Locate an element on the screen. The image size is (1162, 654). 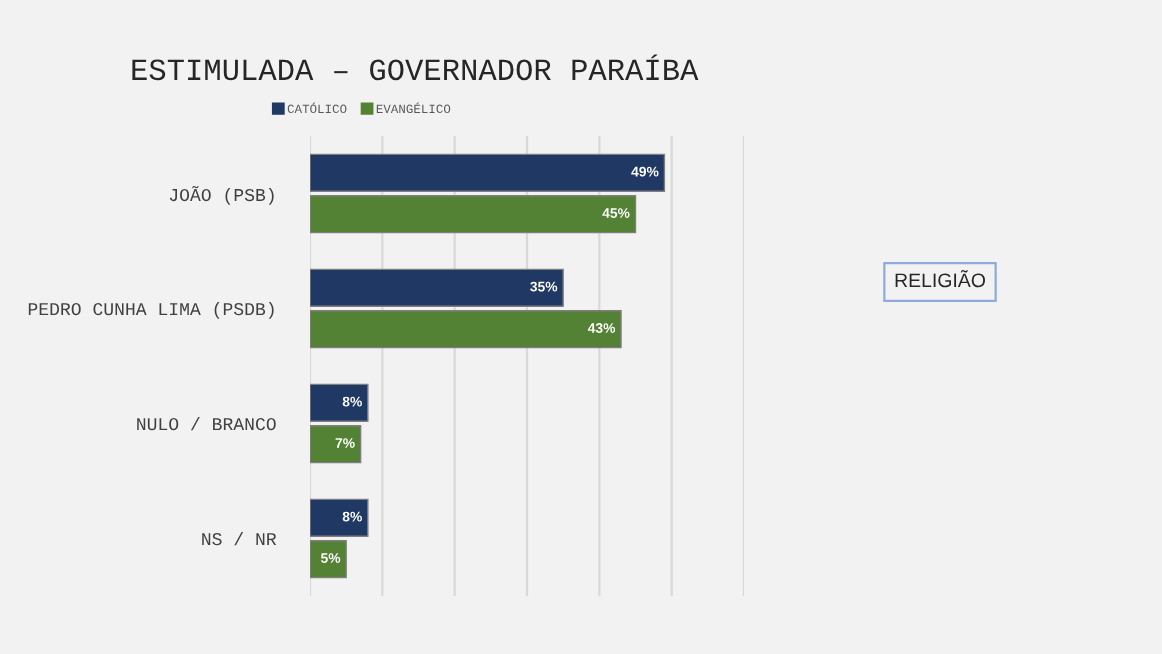
y-tick-label: JOÃO (PSB) is located at coordinates (221, 195).